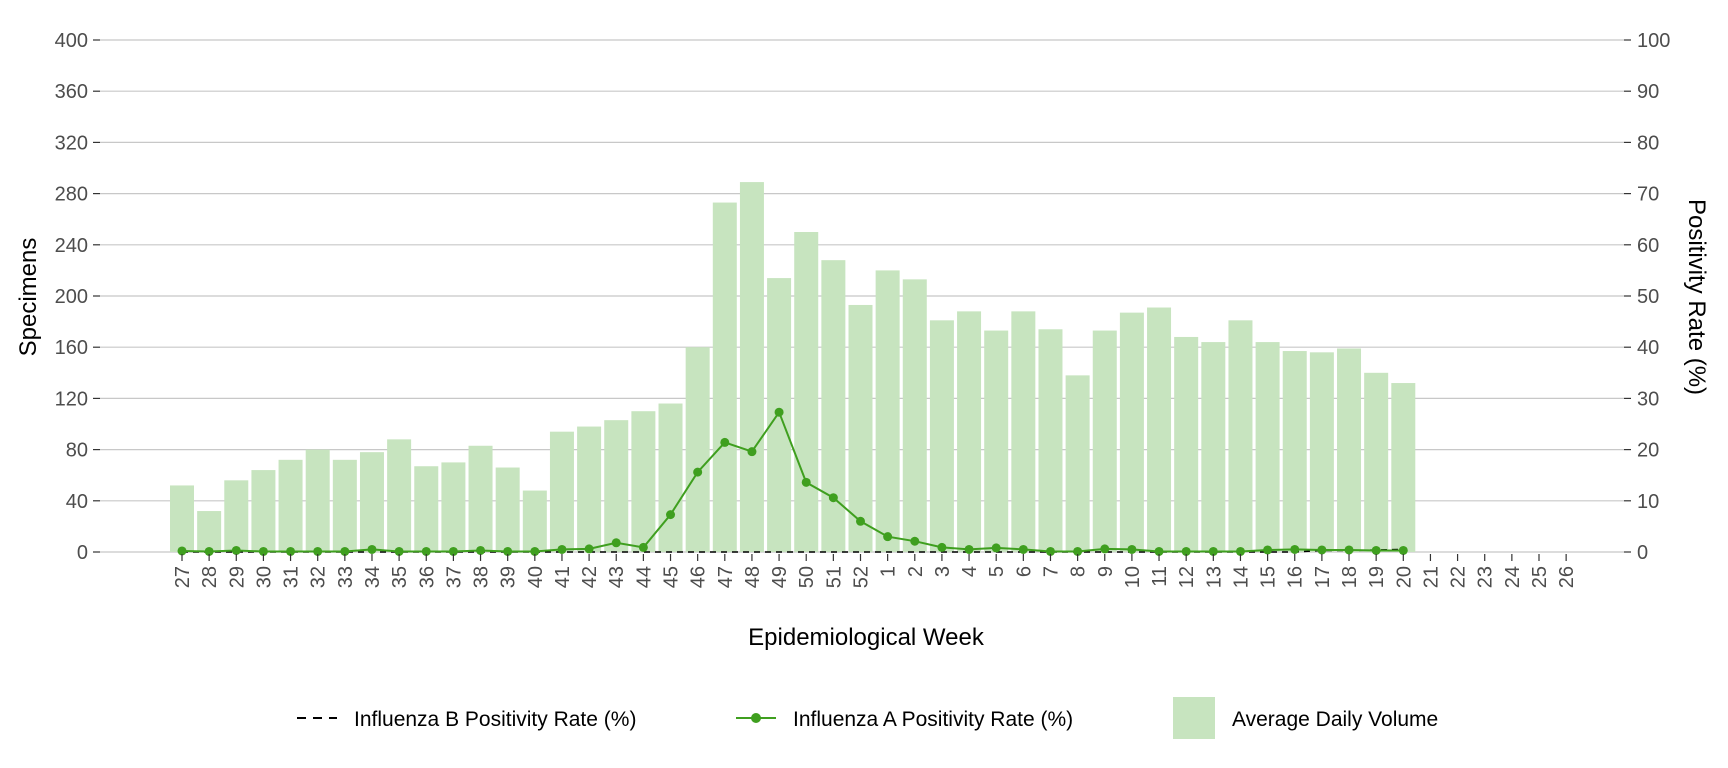 This screenshot has width=1728, height=768. Describe the element at coordinates (792, 481) in the screenshot. I see `line-series-influenza-a` at that location.